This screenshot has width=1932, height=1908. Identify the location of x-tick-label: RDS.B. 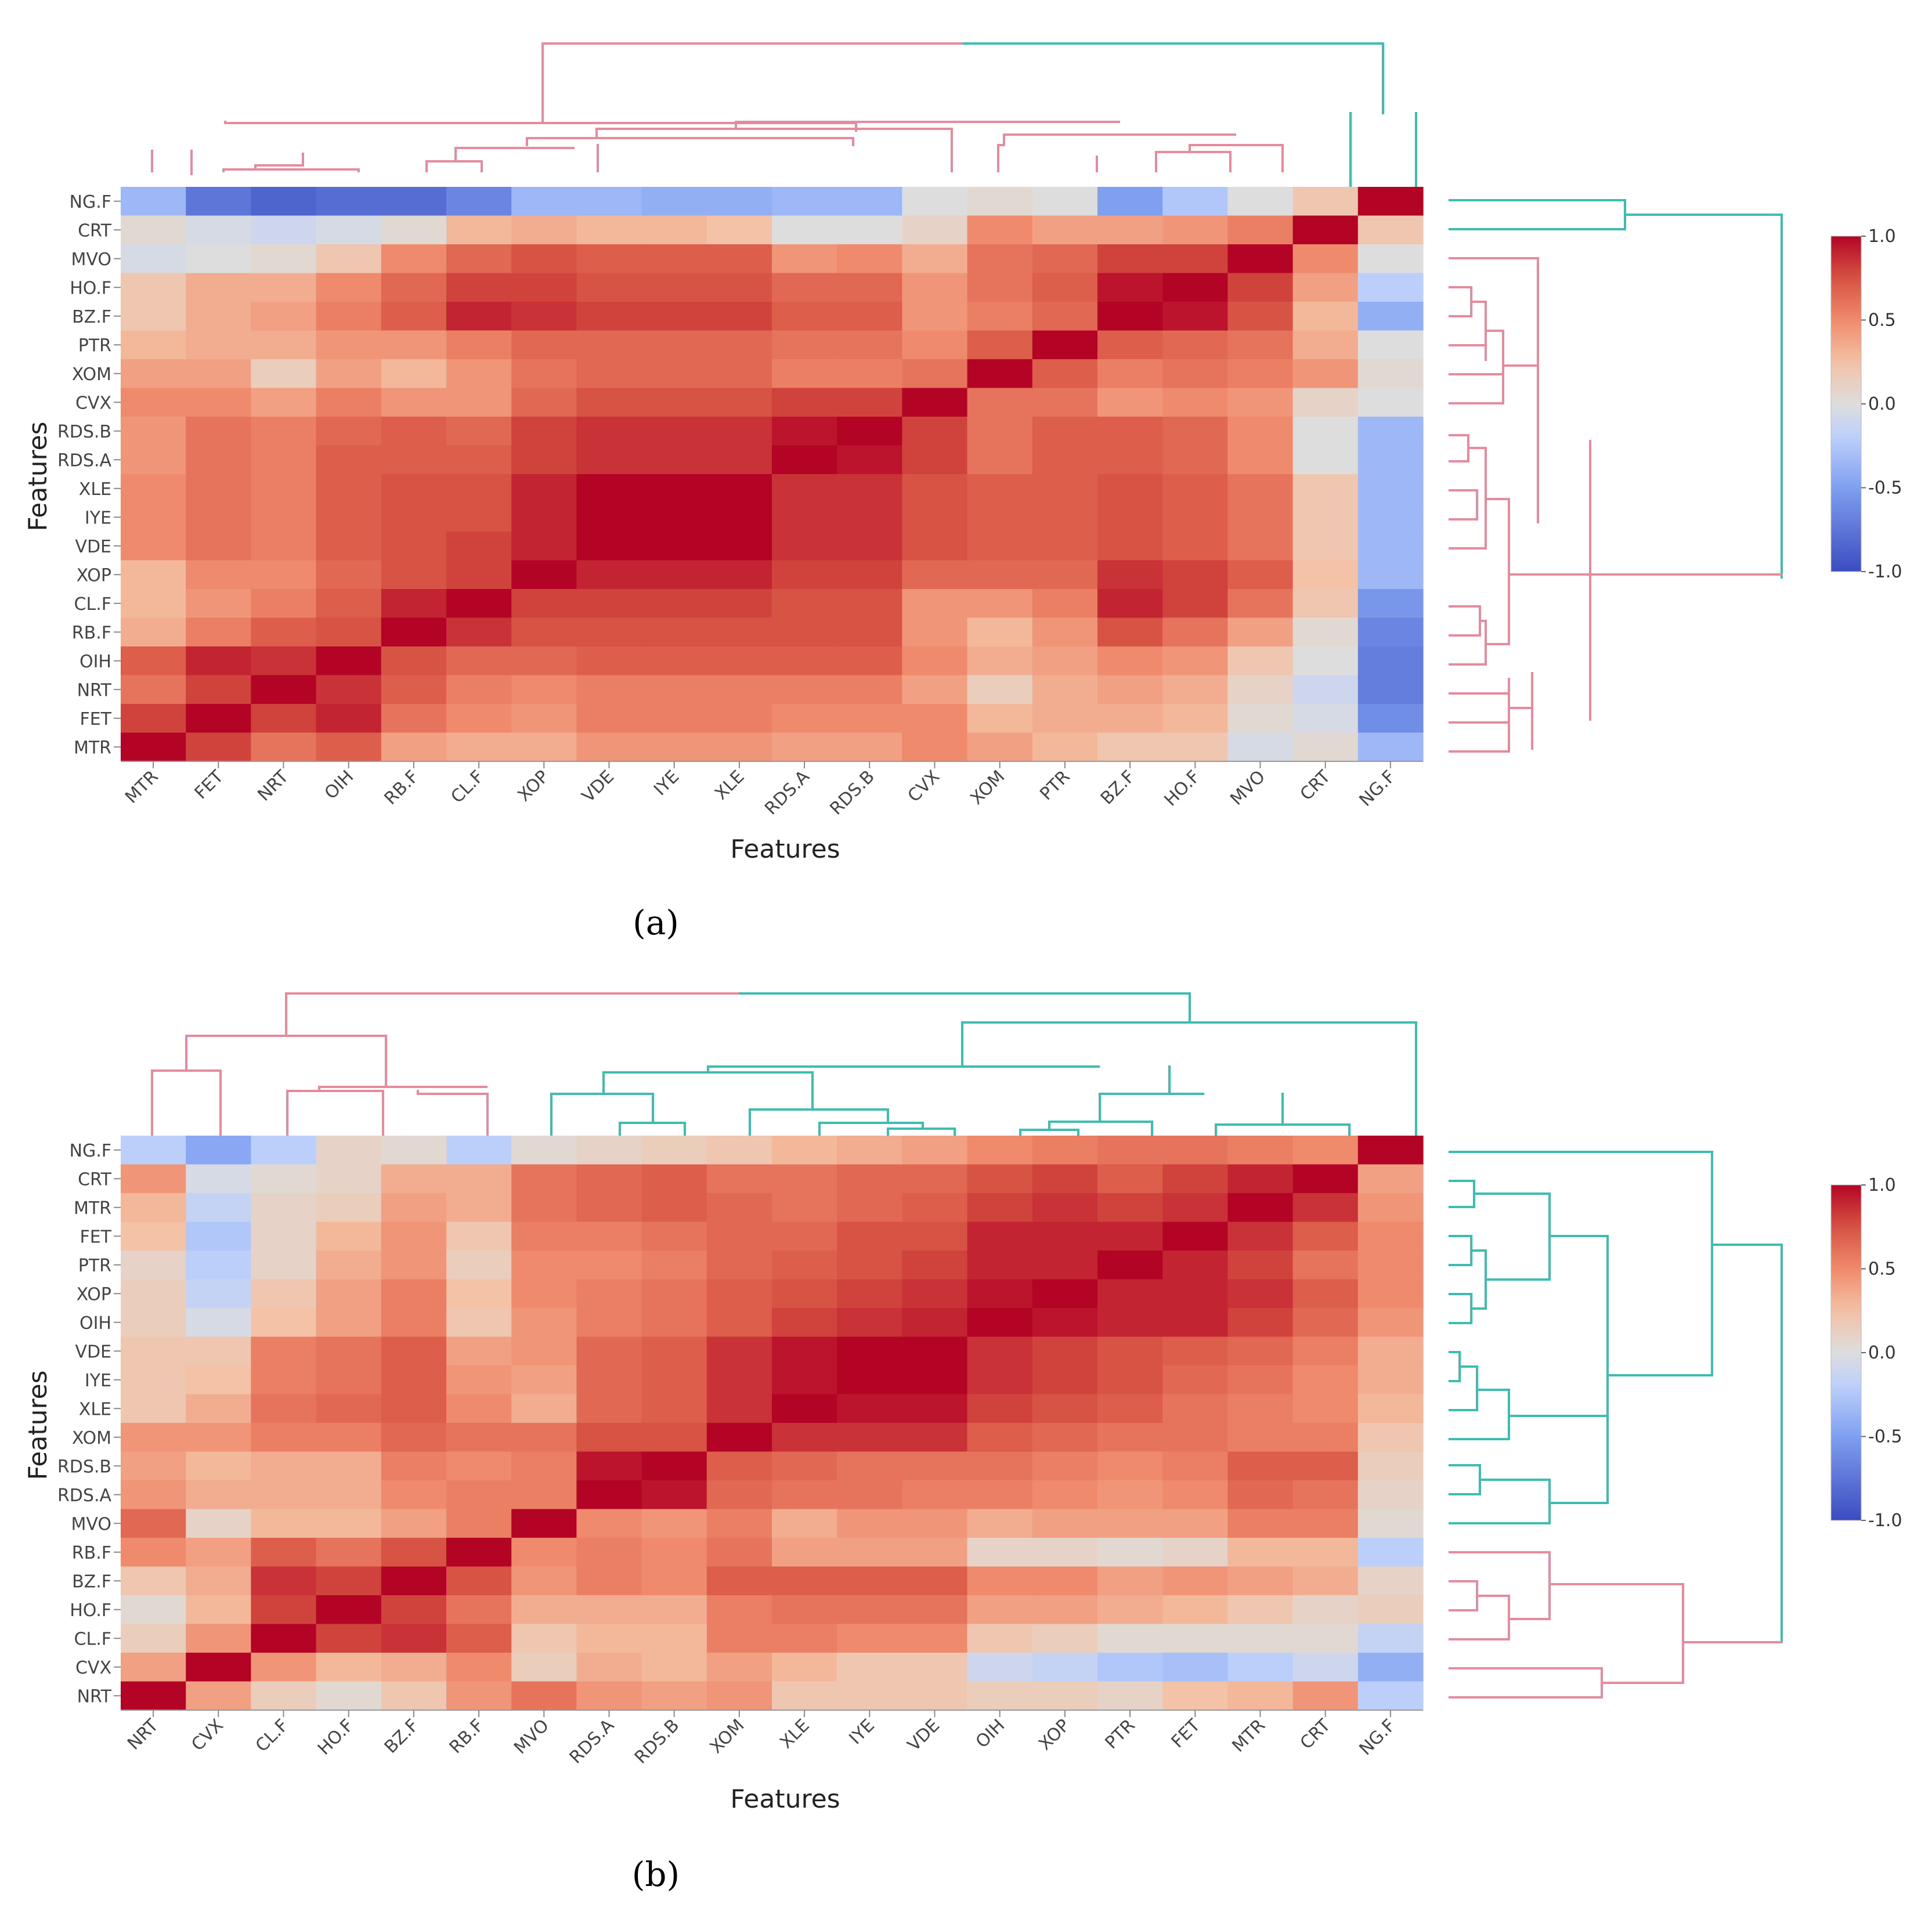
(657, 1741).